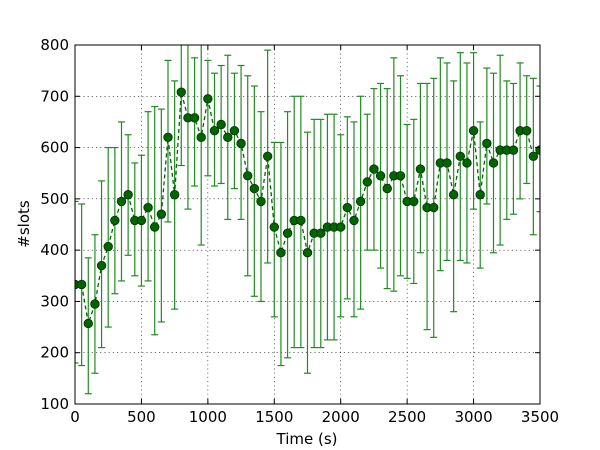 This screenshot has height=450, width=600. What do you see at coordinates (54, 301) in the screenshot?
I see `y-tick-label: 300` at bounding box center [54, 301].